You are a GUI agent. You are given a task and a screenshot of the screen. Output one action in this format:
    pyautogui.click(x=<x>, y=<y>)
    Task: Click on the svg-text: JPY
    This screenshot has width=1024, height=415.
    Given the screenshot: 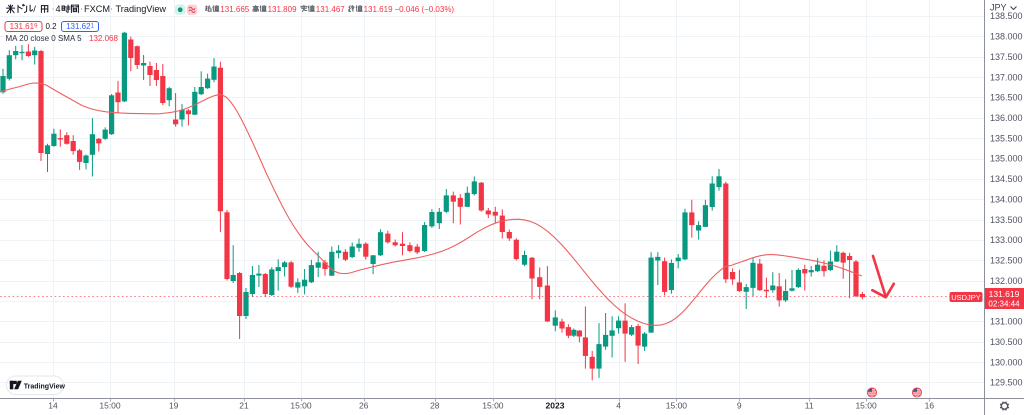 What is the action you would take?
    pyautogui.click(x=998, y=8)
    